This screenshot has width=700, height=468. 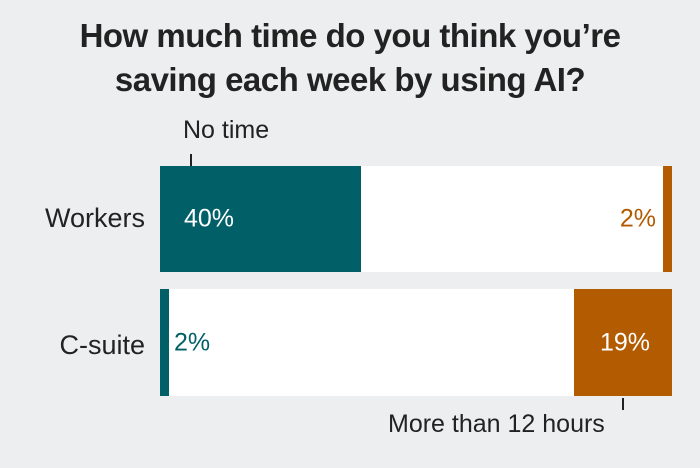 What do you see at coordinates (102, 345) in the screenshot?
I see `row-label-csuite: C-suite` at bounding box center [102, 345].